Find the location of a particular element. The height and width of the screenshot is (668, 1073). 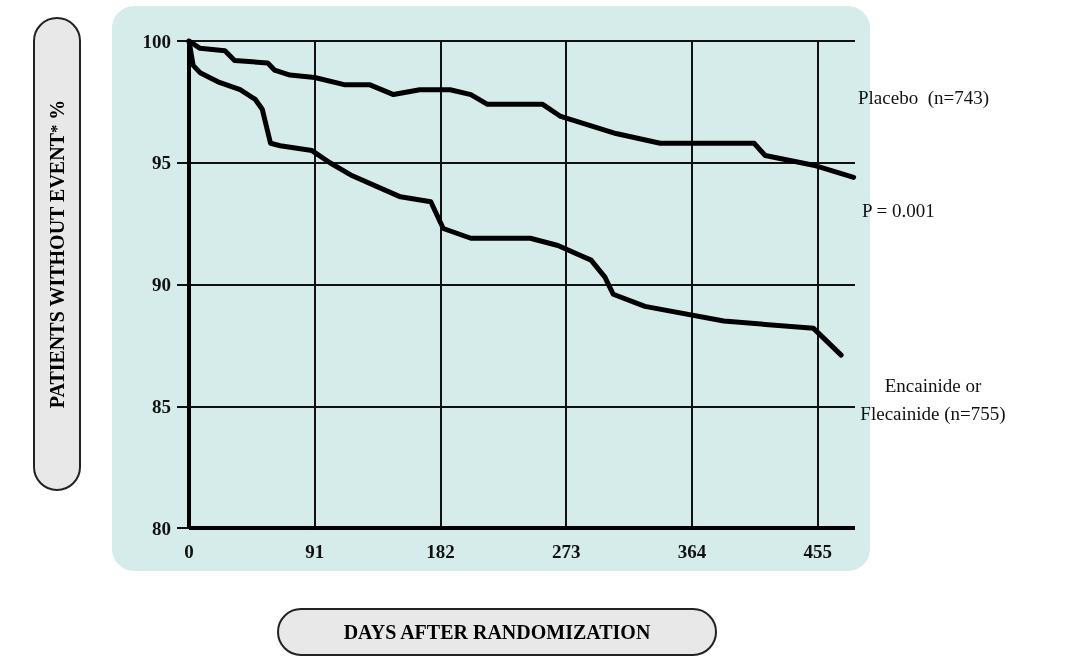

y-tick-label: 95 is located at coordinates (161, 163).